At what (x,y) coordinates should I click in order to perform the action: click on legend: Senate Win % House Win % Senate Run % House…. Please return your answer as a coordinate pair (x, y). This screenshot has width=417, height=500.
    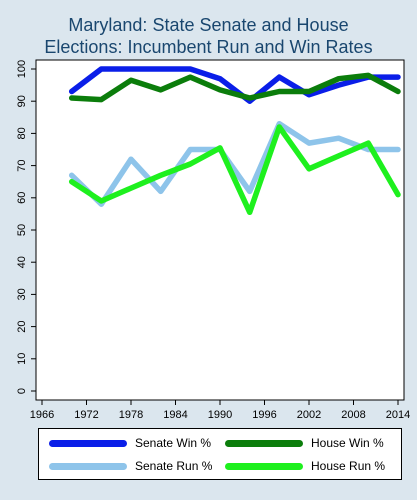
    Looking at the image, I should click on (220, 454).